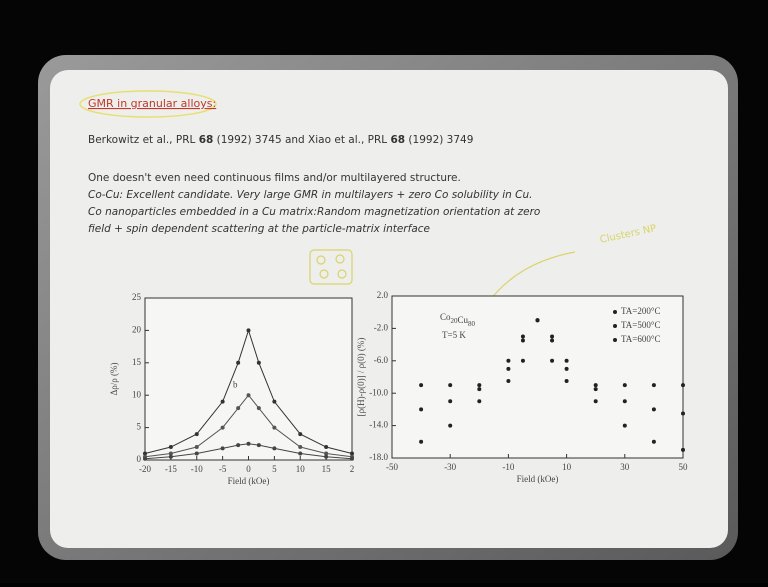  Describe the element at coordinates (274, 469) in the screenshot. I see `x-tick-label: 5` at that location.